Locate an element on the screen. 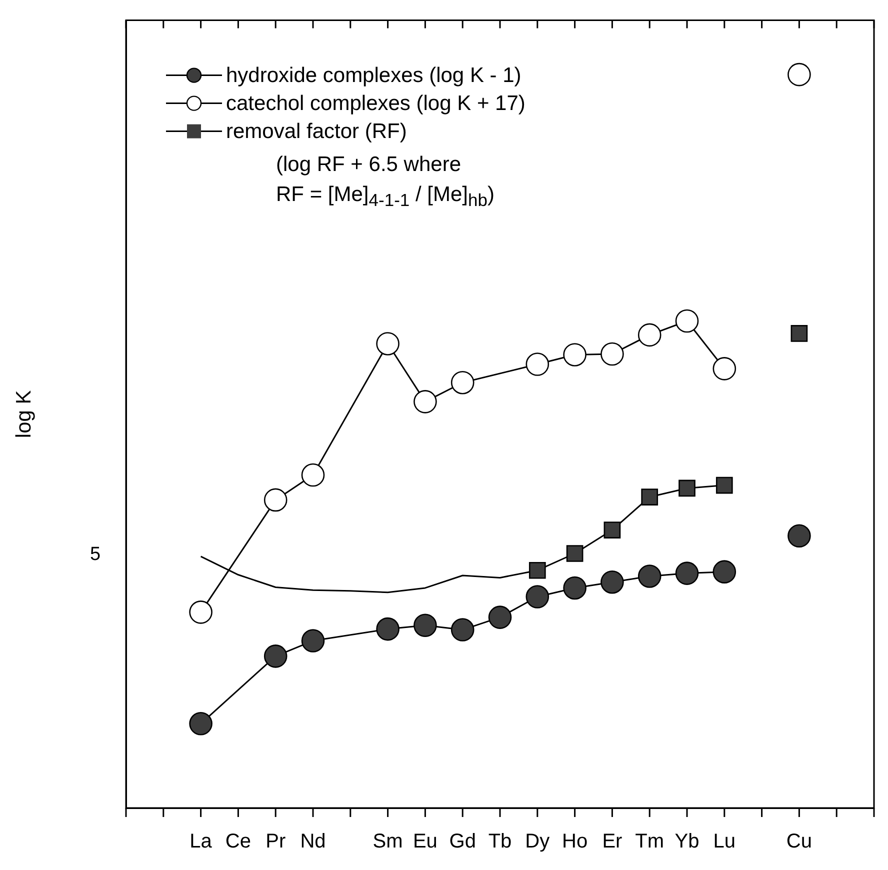  x-tick-label: Nd is located at coordinates (313, 841).